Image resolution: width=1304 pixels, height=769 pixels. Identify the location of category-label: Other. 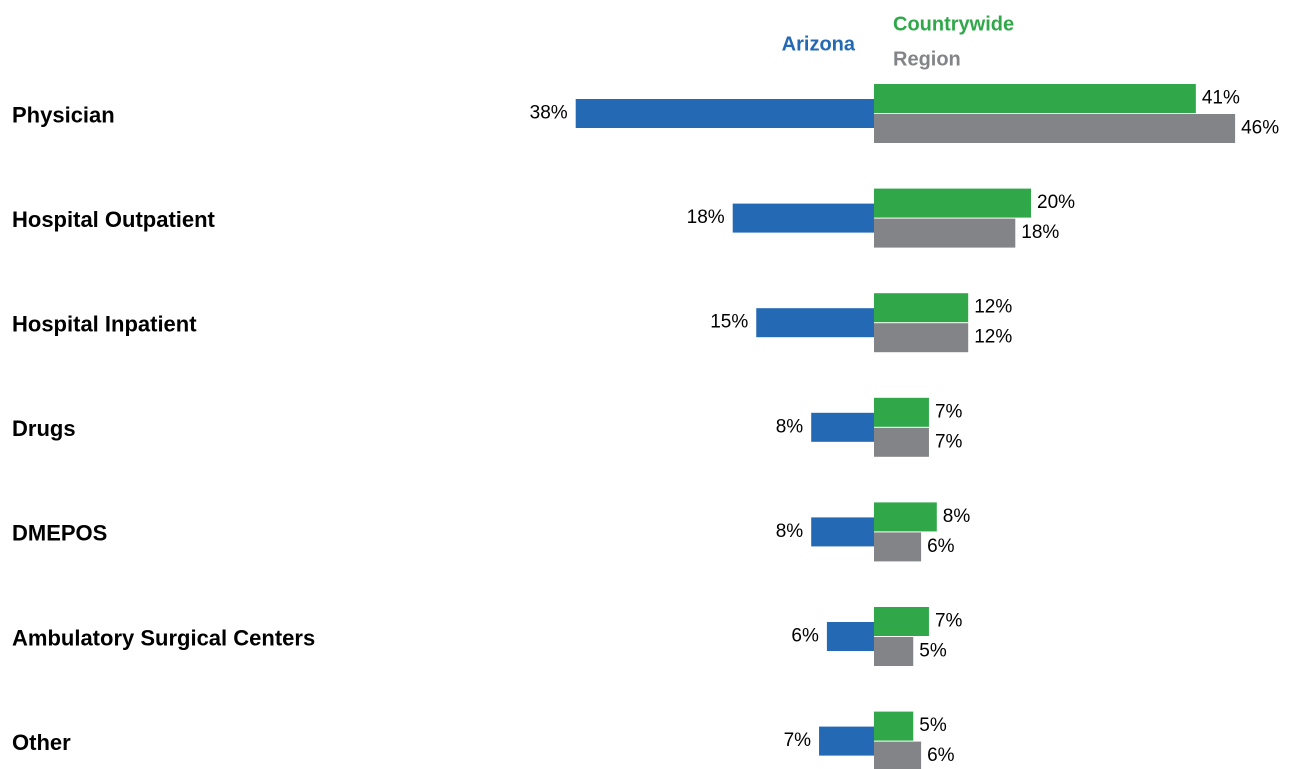
(41, 742).